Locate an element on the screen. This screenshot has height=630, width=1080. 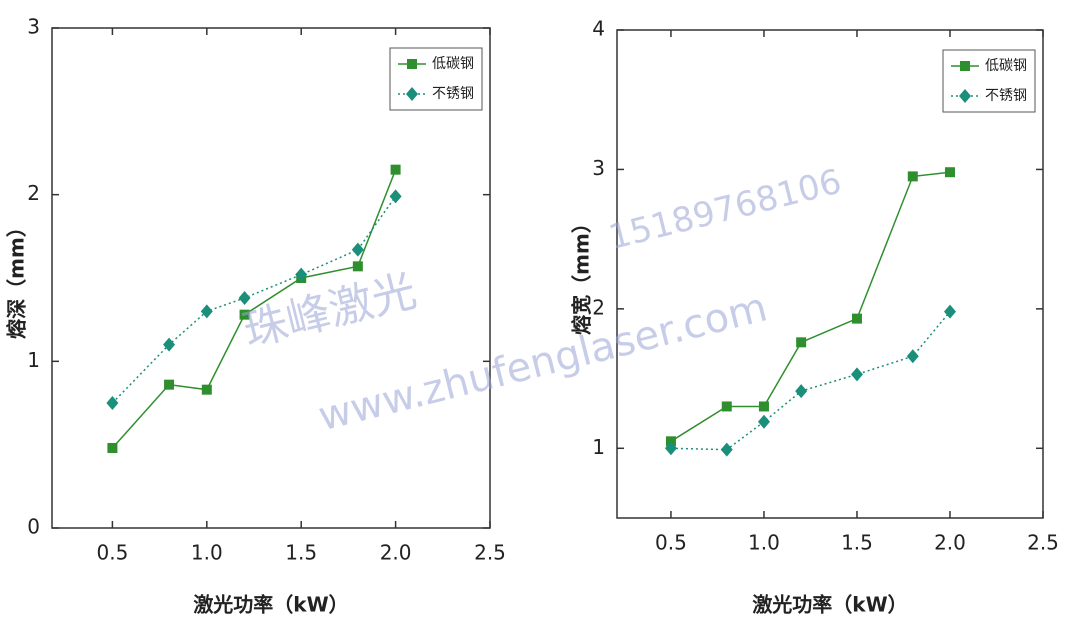
watermark-text: 15189768106 is located at coordinates (725, 210).